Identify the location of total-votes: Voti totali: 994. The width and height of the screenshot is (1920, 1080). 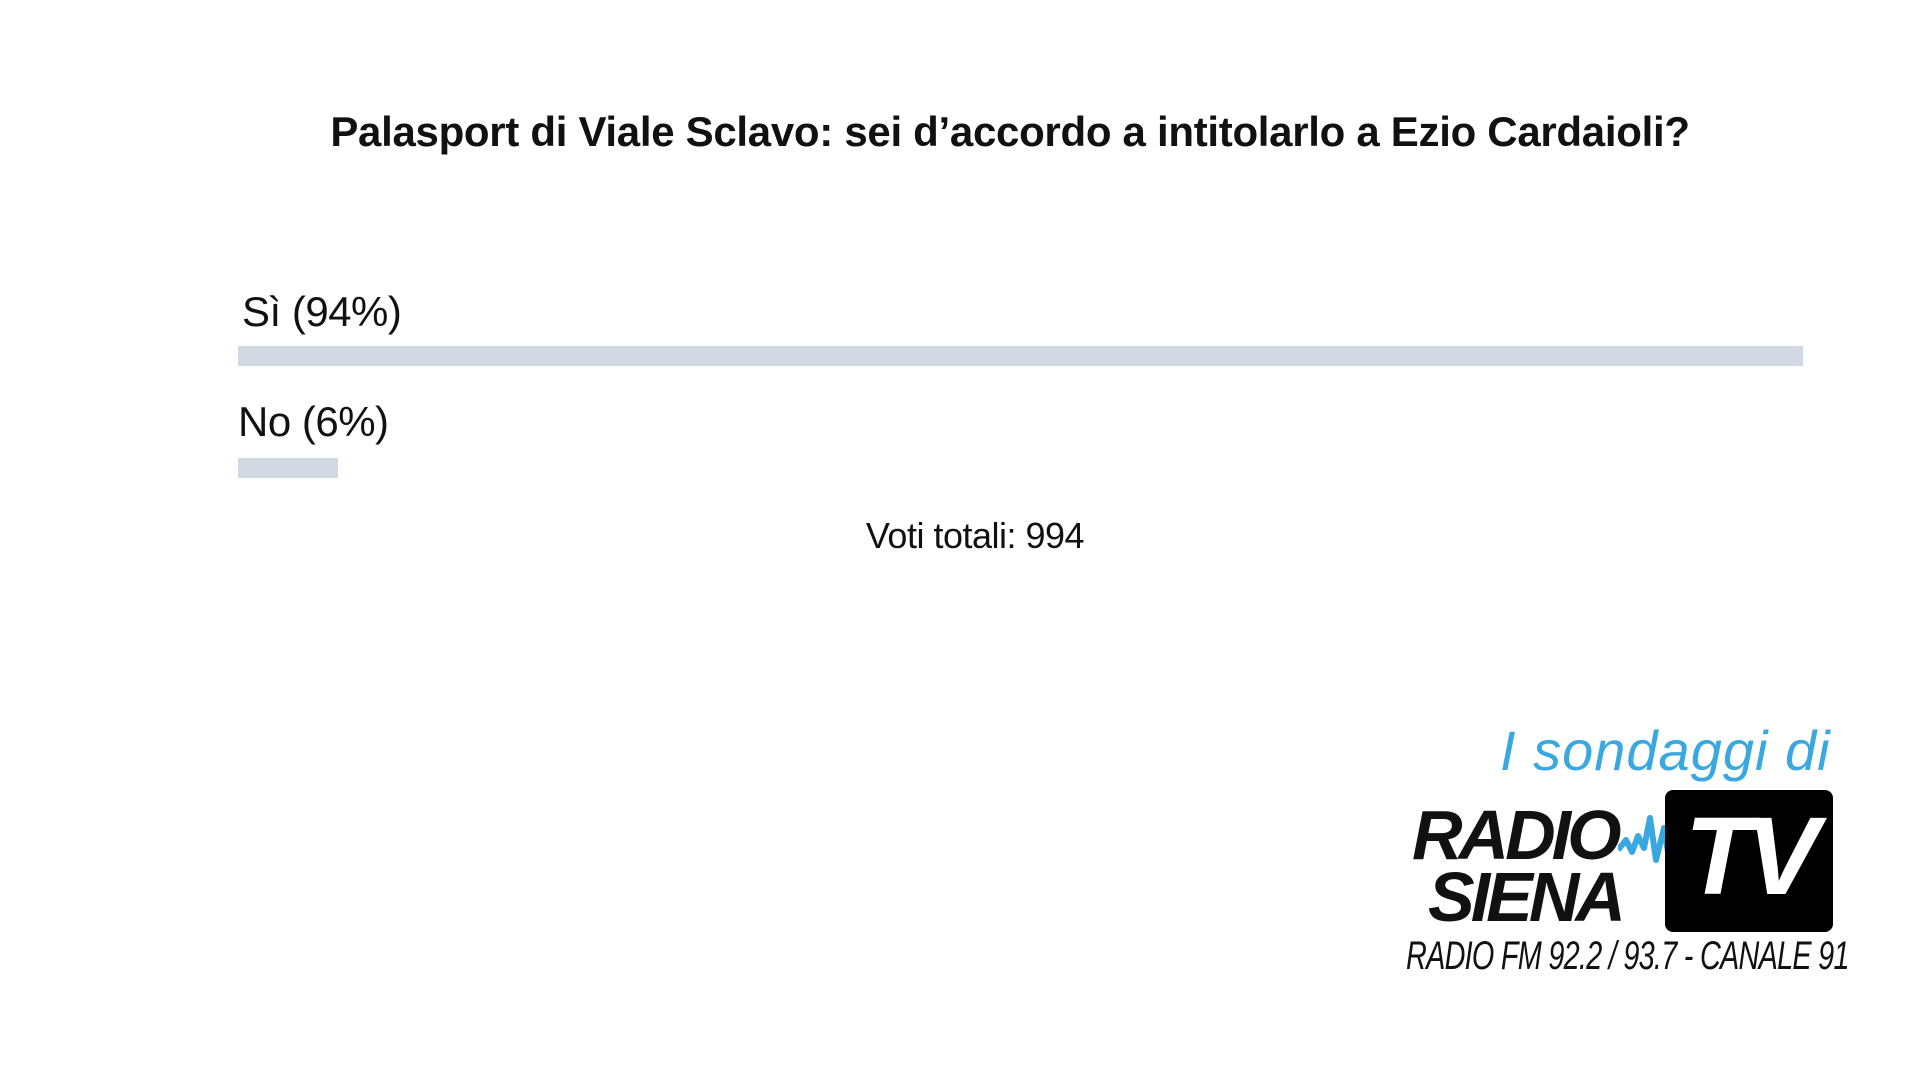
(975, 535).